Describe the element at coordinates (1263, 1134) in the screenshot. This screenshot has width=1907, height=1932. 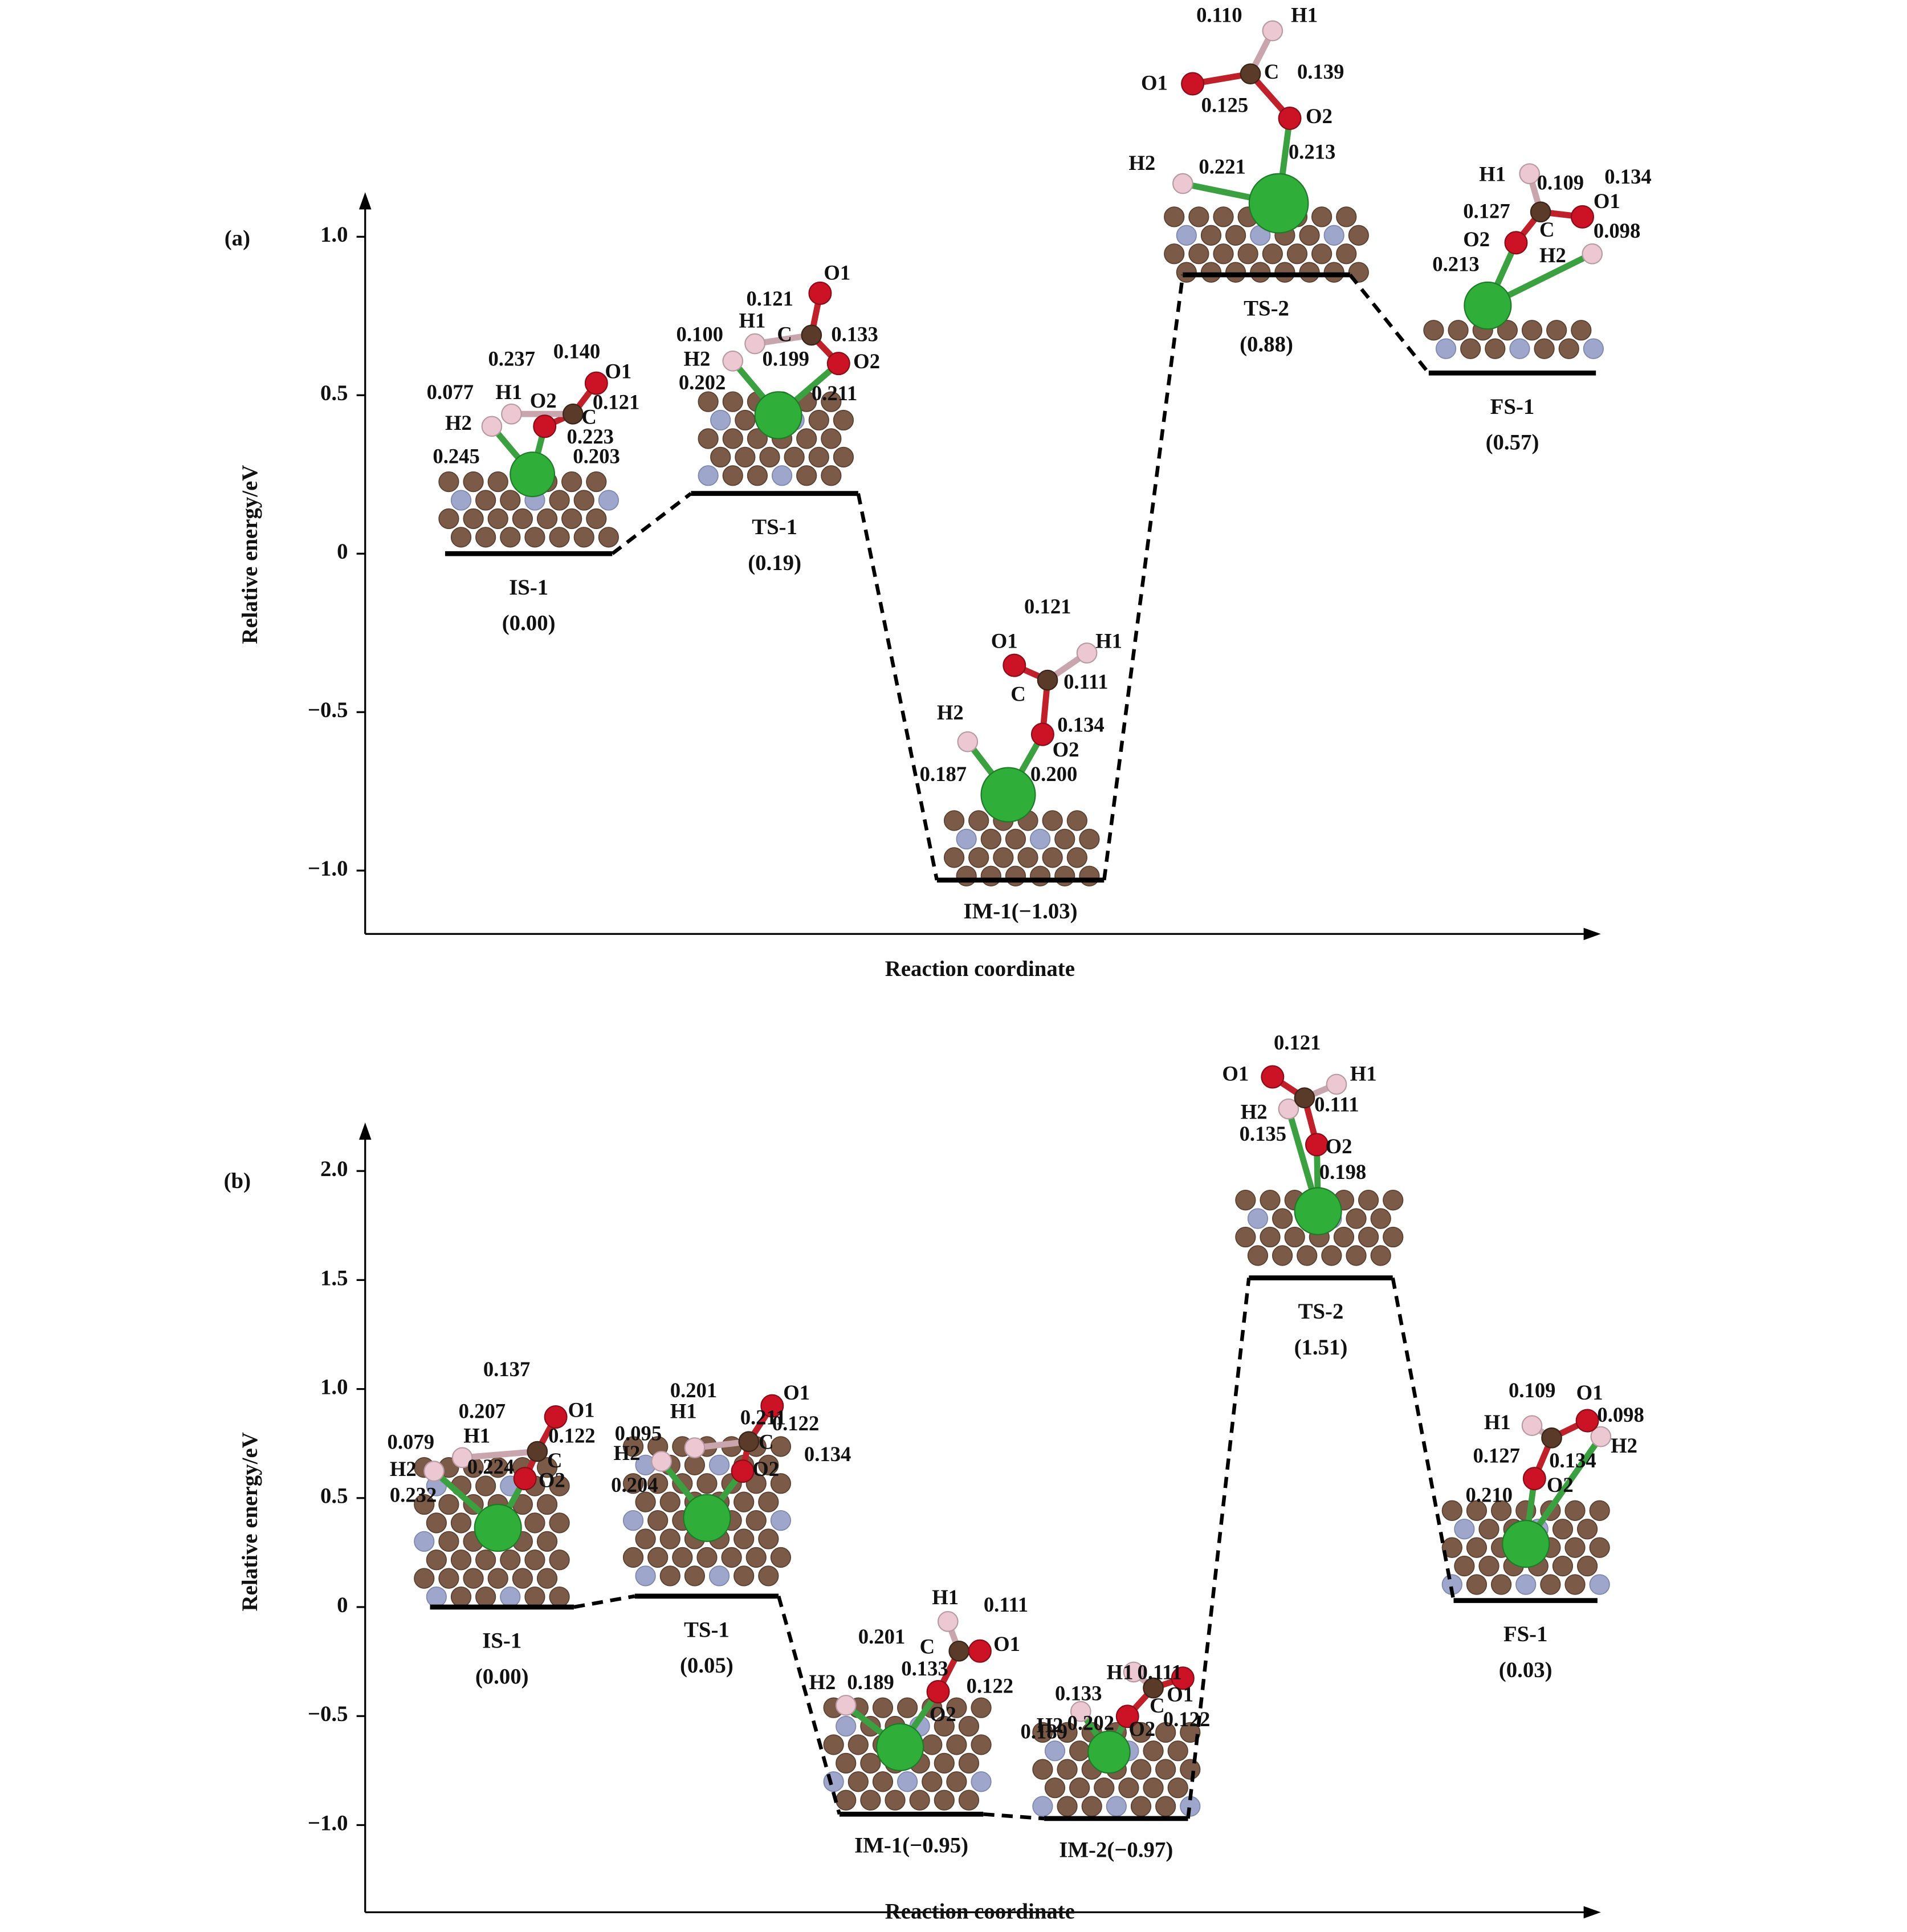
I see `annotation: 0.135` at that location.